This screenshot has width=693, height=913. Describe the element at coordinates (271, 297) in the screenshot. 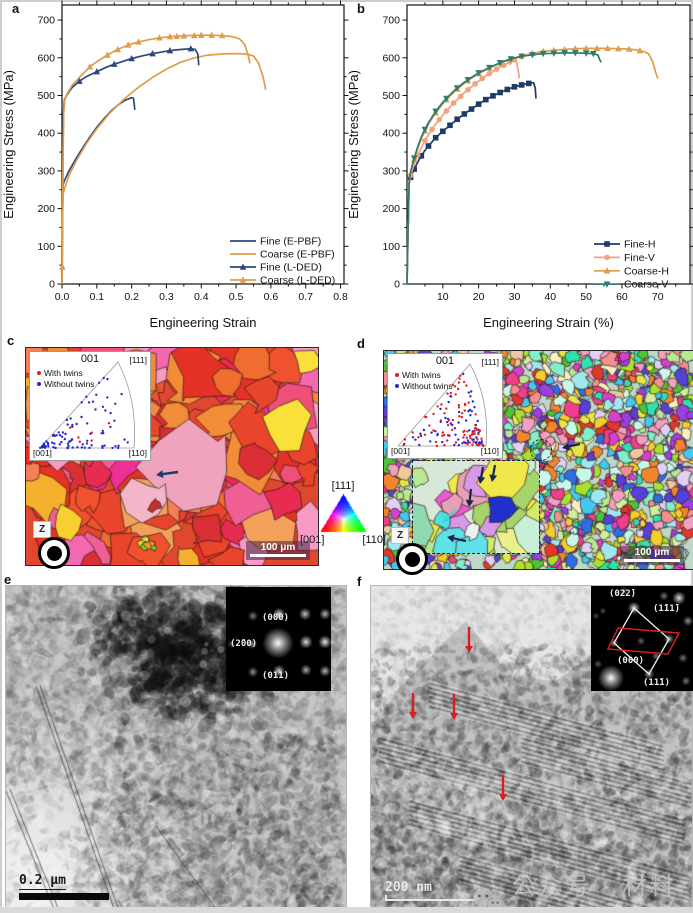

I see `x-tick-label: 0.6` at that location.